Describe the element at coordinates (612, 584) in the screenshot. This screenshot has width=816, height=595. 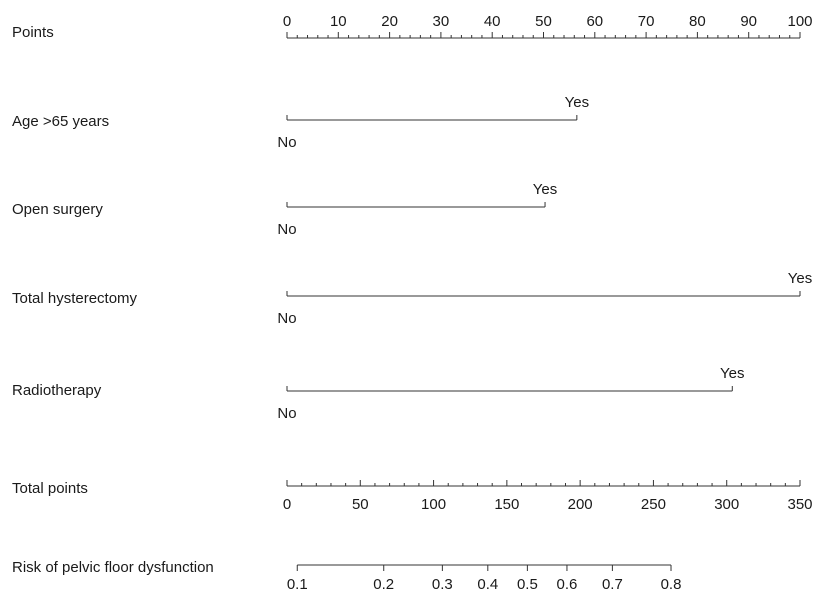
I see `risk-tick-label: 0.7` at that location.